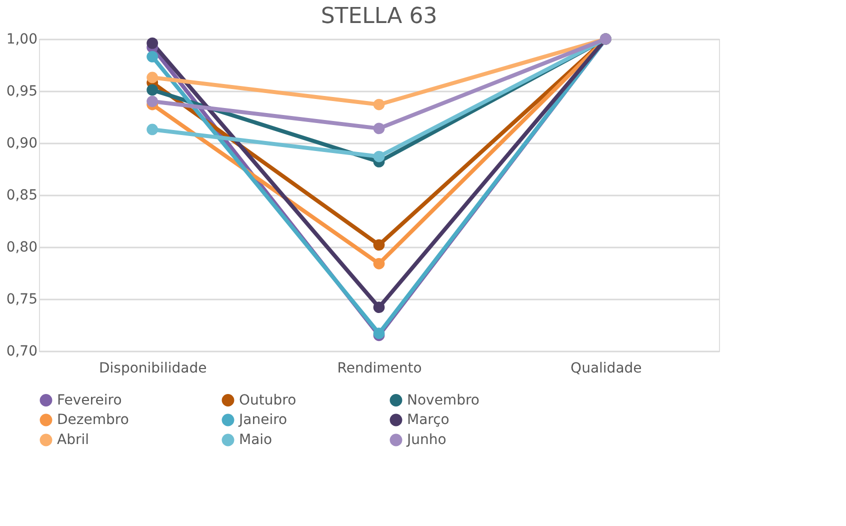 Image resolution: width=846 pixels, height=526 pixels. I want to click on y-tick-label: 0,70, so click(22, 352).